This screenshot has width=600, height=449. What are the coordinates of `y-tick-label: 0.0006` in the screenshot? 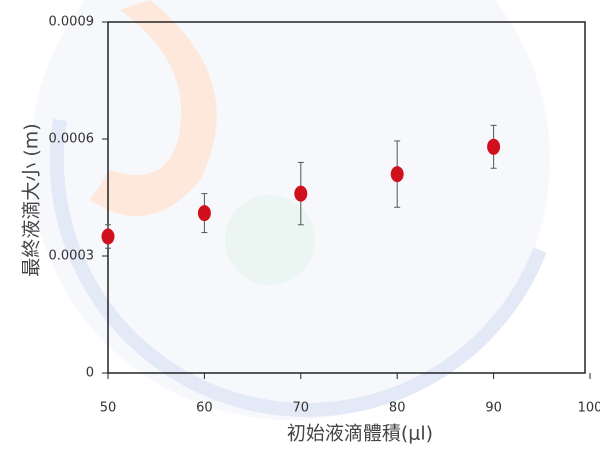 It's located at (72, 139).